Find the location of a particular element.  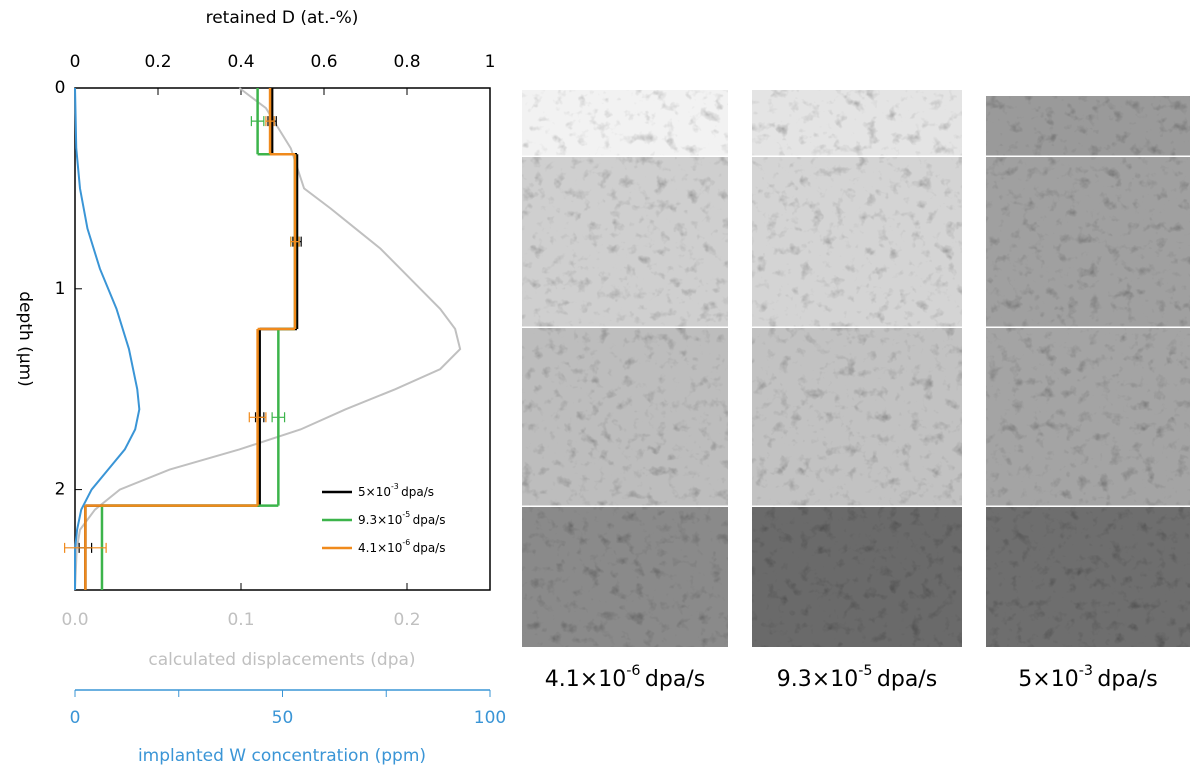

x-tick-label: 0.2 is located at coordinates (157, 62).